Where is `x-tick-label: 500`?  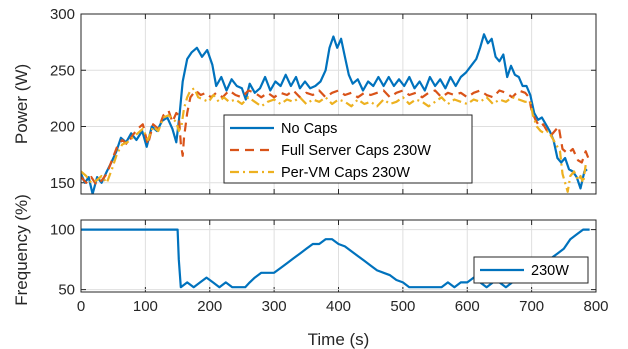
x-tick-label: 500 is located at coordinates (402, 306).